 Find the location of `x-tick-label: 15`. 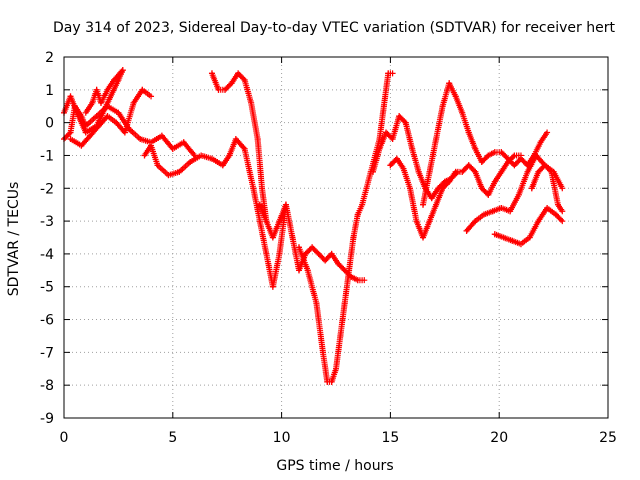

x-tick-label: 15 is located at coordinates (390, 438).